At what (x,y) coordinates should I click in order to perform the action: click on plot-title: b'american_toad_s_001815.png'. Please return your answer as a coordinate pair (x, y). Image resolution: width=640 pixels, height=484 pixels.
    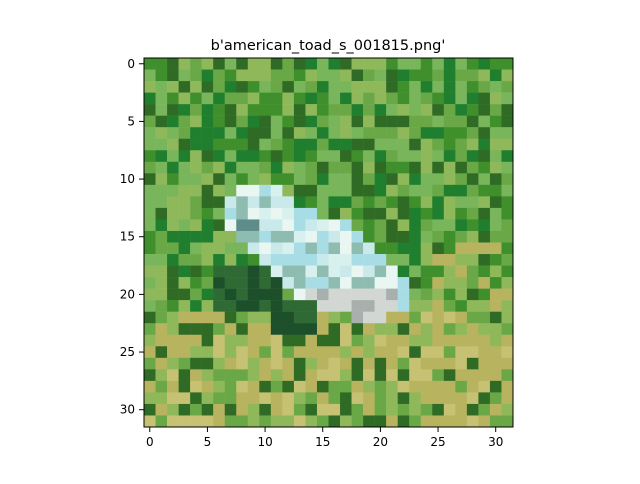
    Looking at the image, I should click on (328, 46).